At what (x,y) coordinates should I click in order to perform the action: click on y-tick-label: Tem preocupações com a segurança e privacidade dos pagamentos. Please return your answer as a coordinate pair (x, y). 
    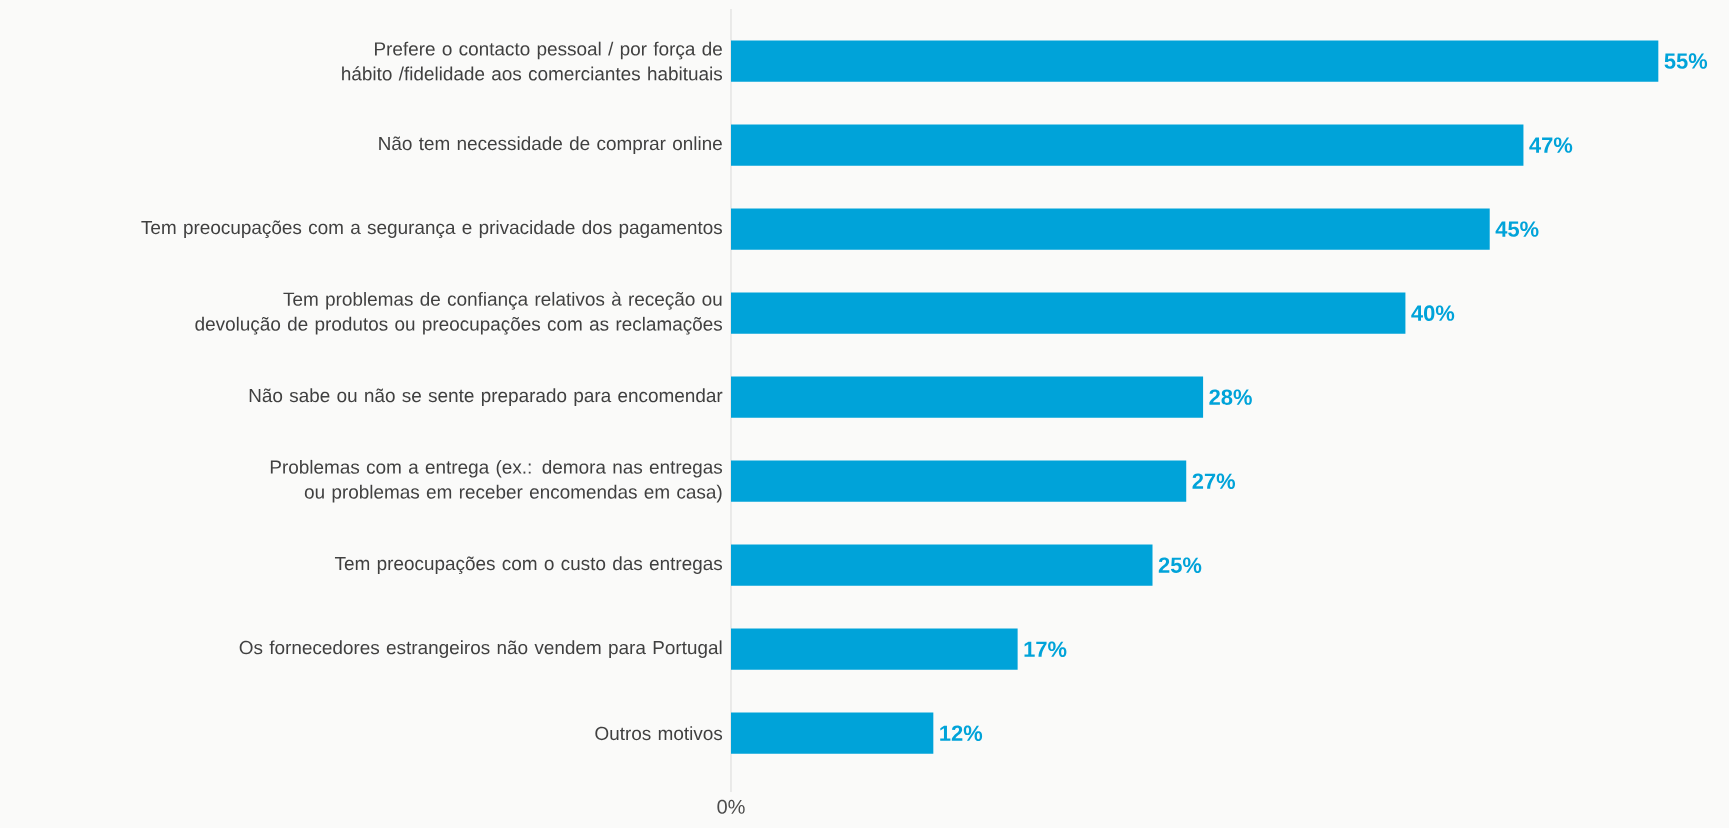
    Looking at the image, I should click on (431, 229).